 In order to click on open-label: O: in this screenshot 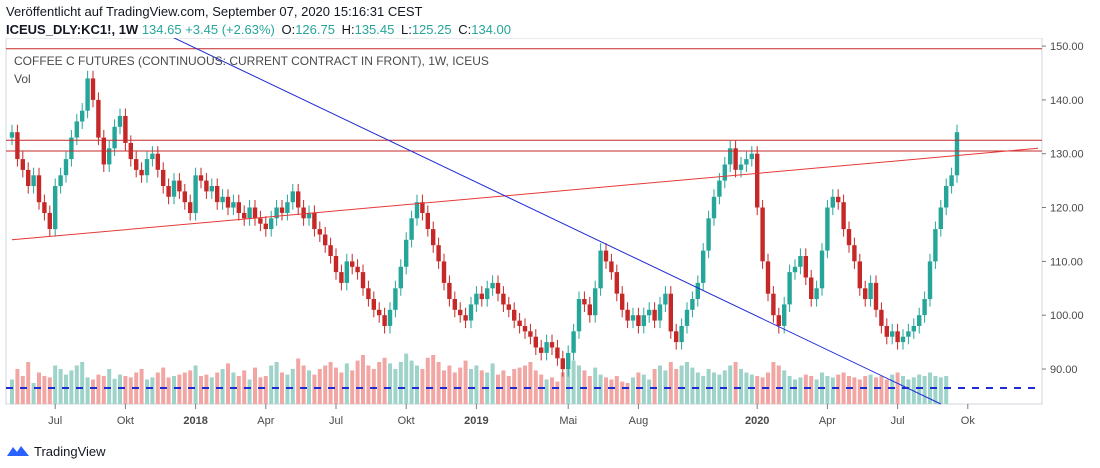, I will do `click(288, 29)`.